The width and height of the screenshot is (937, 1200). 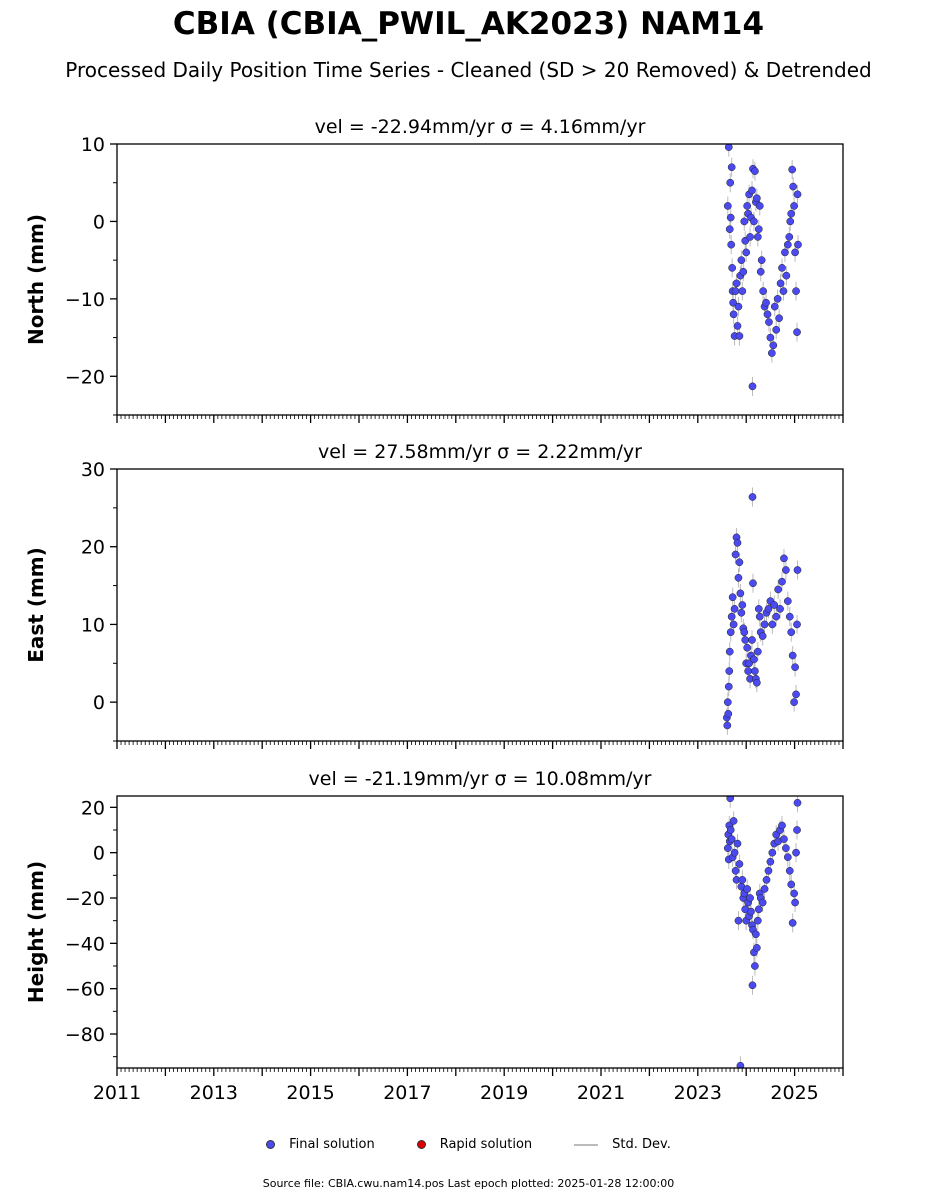 I want to click on east-ytick-label-3: 30, so click(x=93, y=470).